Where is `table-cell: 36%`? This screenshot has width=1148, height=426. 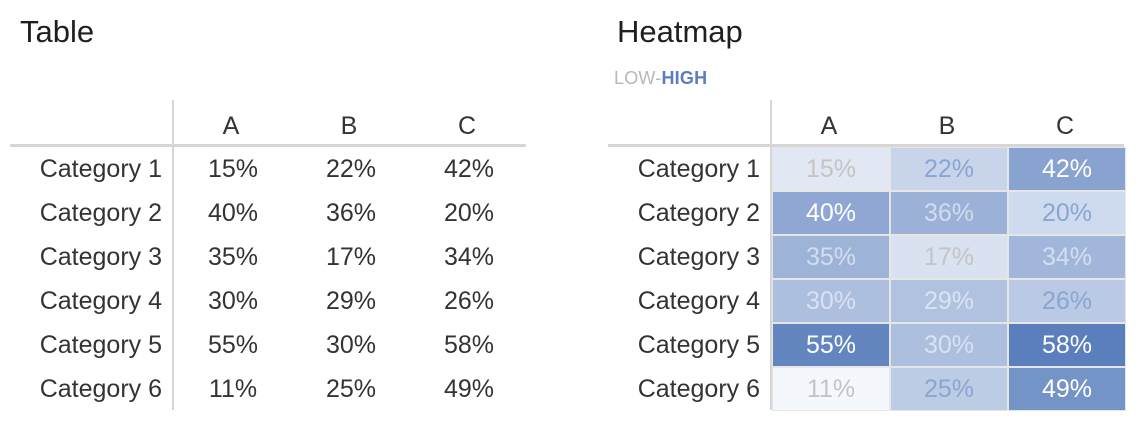 table-cell: 36% is located at coordinates (351, 213).